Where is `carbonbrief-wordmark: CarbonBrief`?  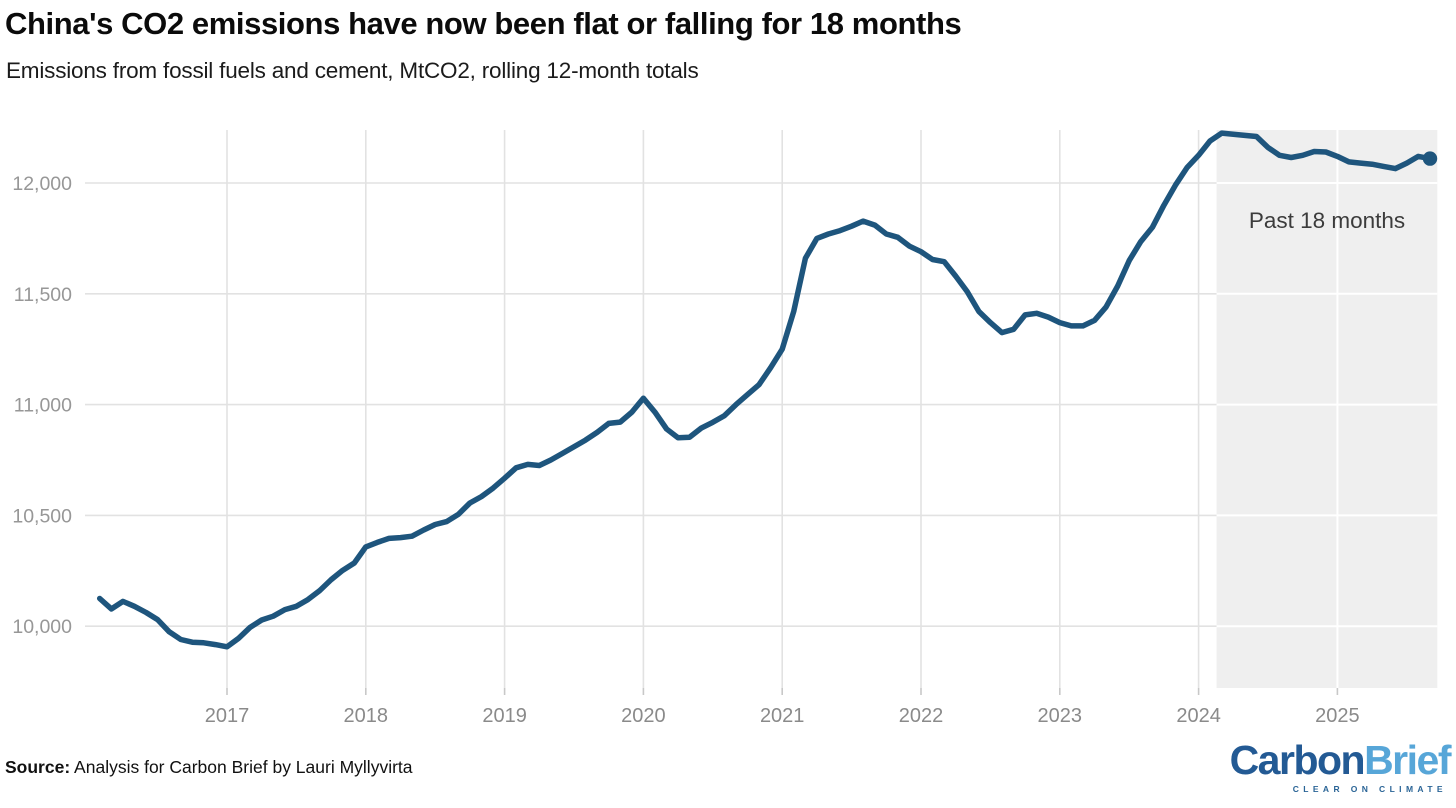 carbonbrief-wordmark: CarbonBrief is located at coordinates (1340, 760).